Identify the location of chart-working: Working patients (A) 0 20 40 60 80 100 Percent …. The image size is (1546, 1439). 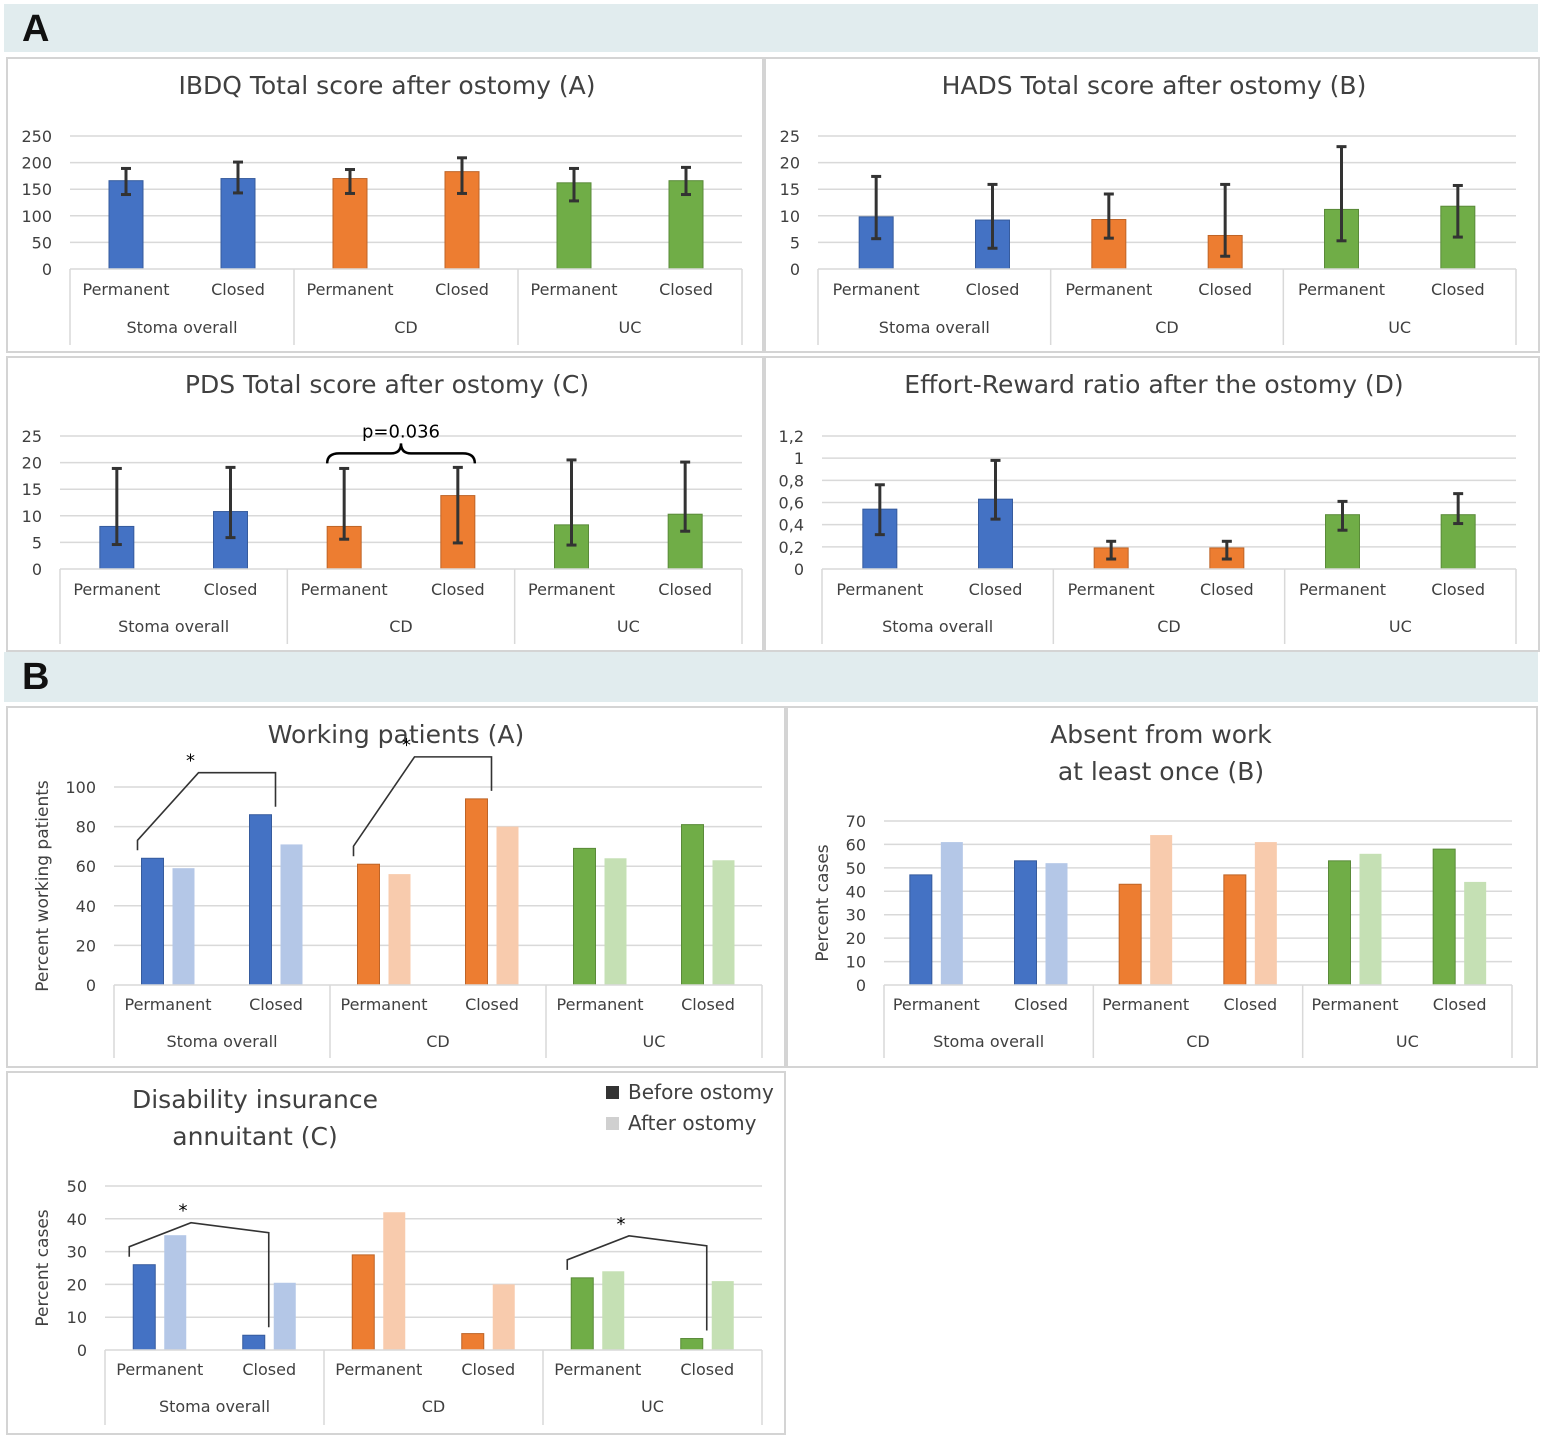
(398, 889).